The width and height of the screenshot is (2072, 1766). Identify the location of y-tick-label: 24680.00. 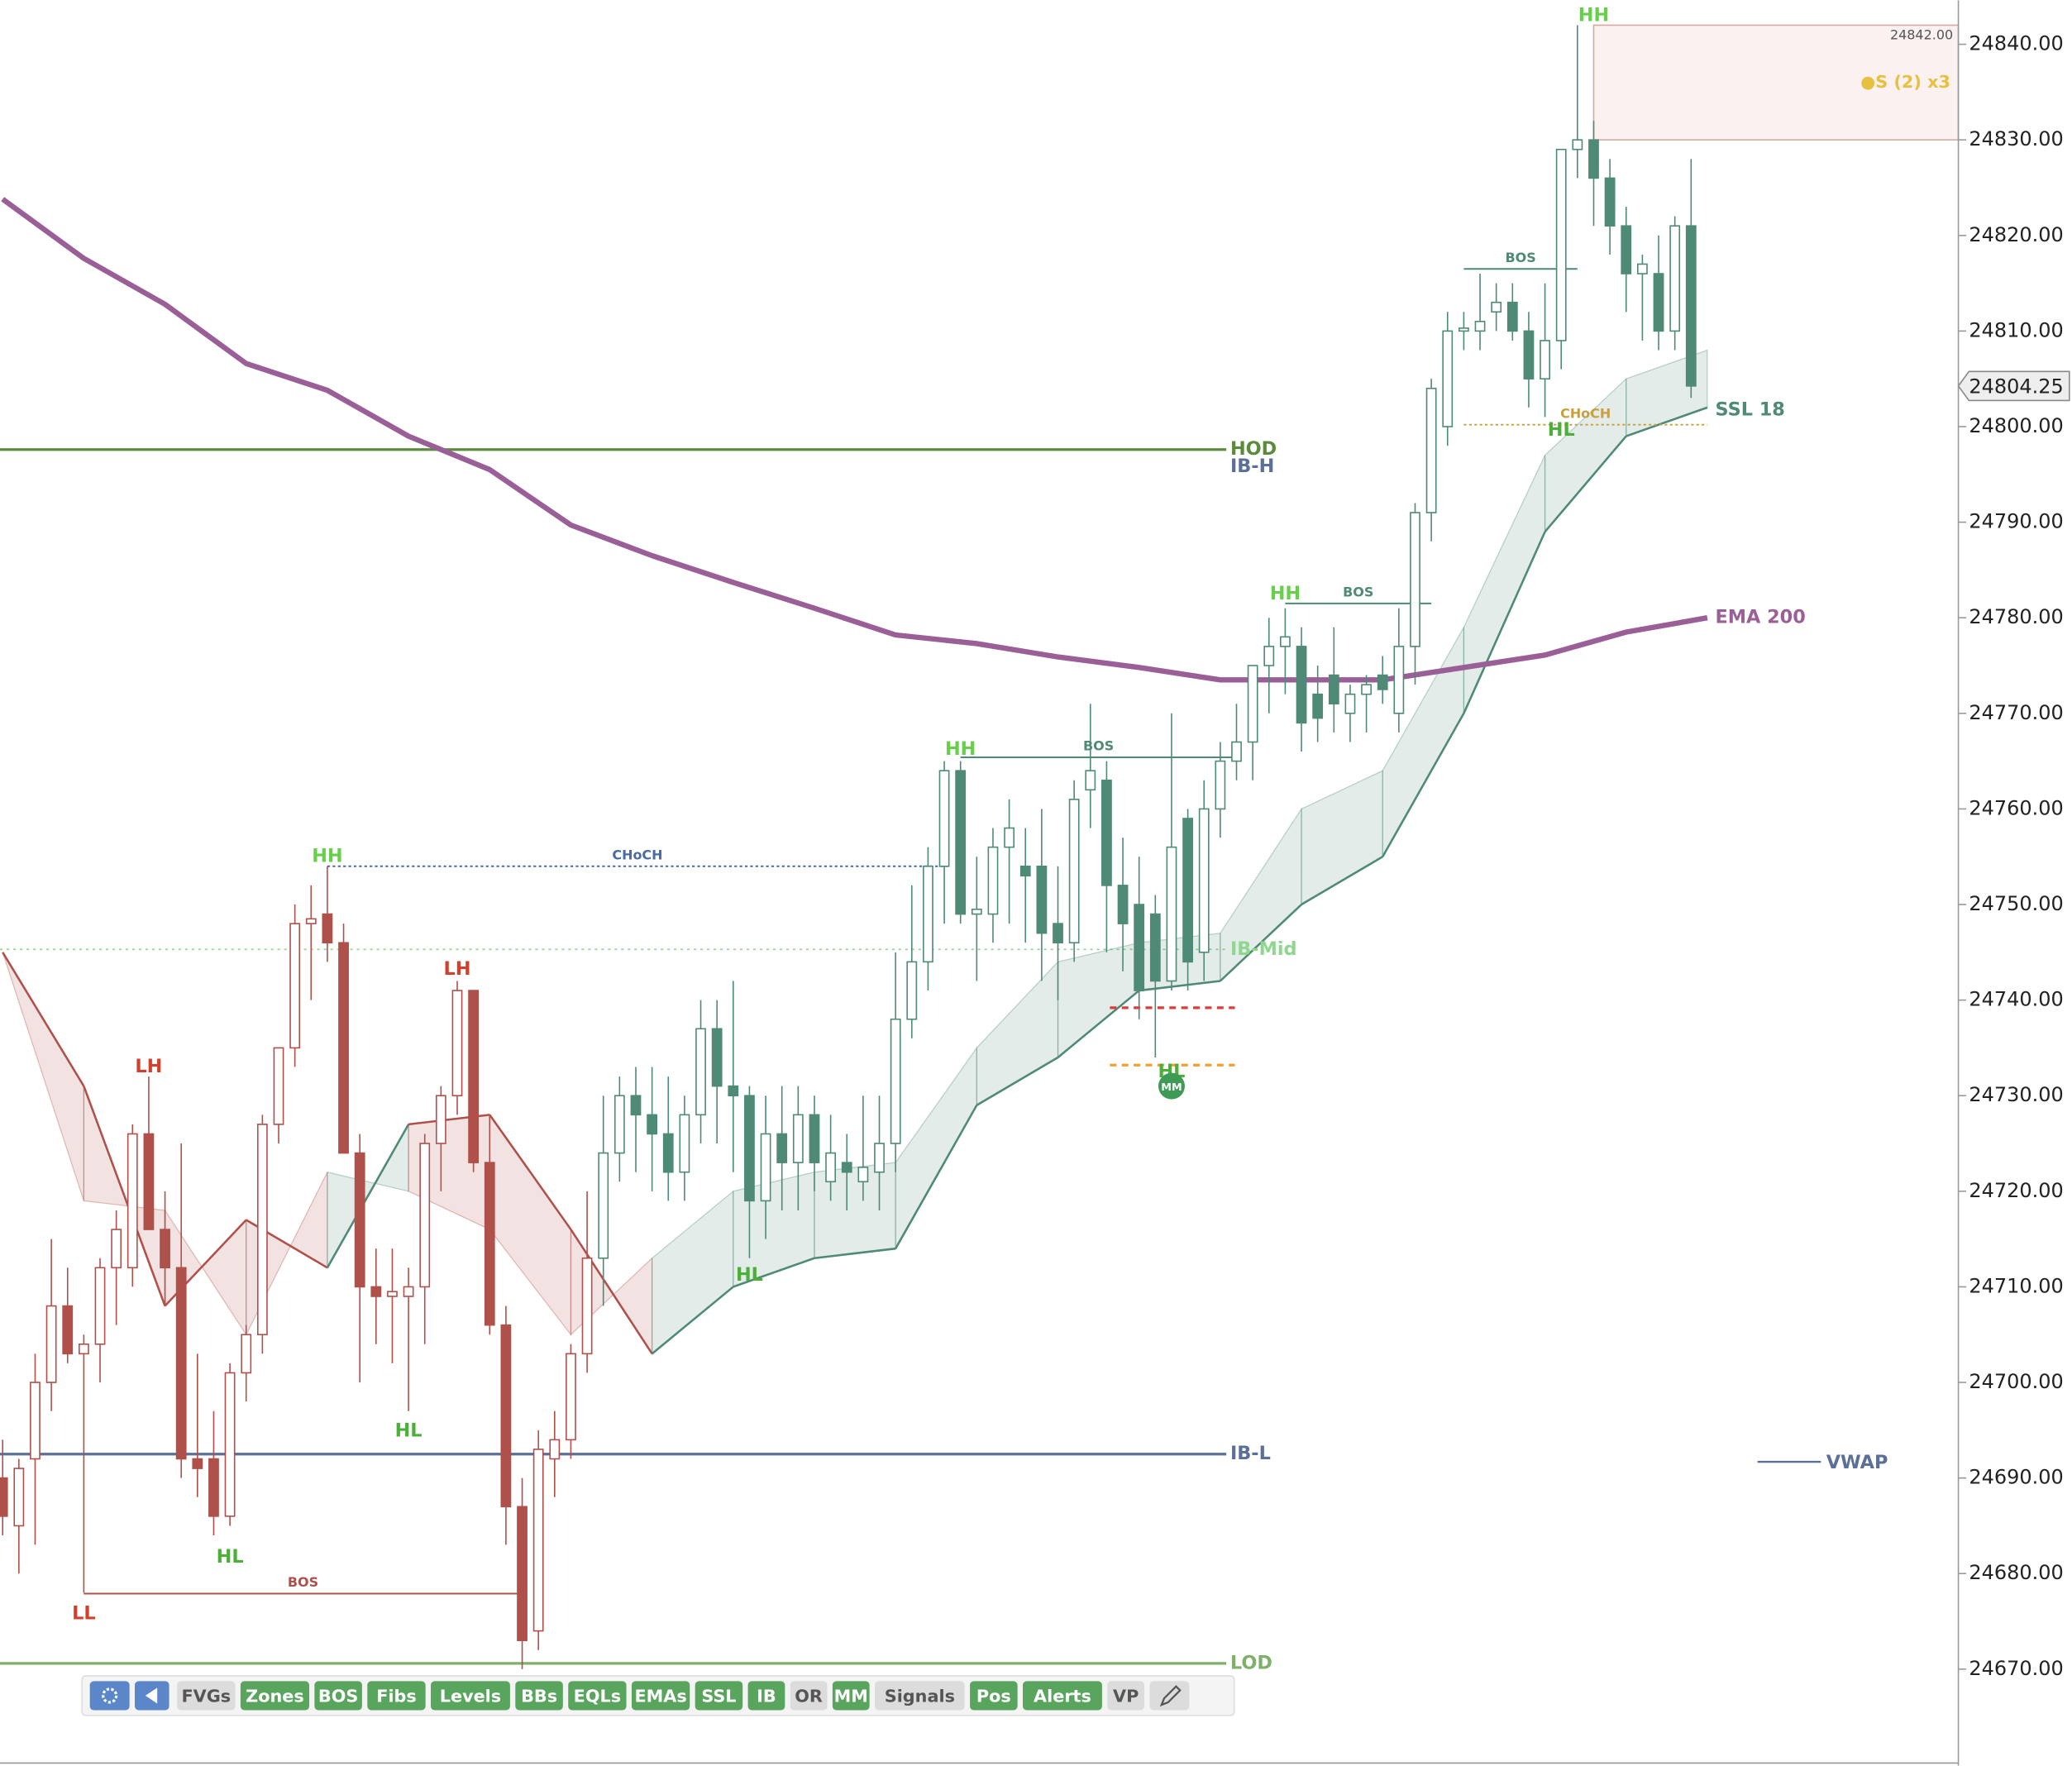
(2016, 1572).